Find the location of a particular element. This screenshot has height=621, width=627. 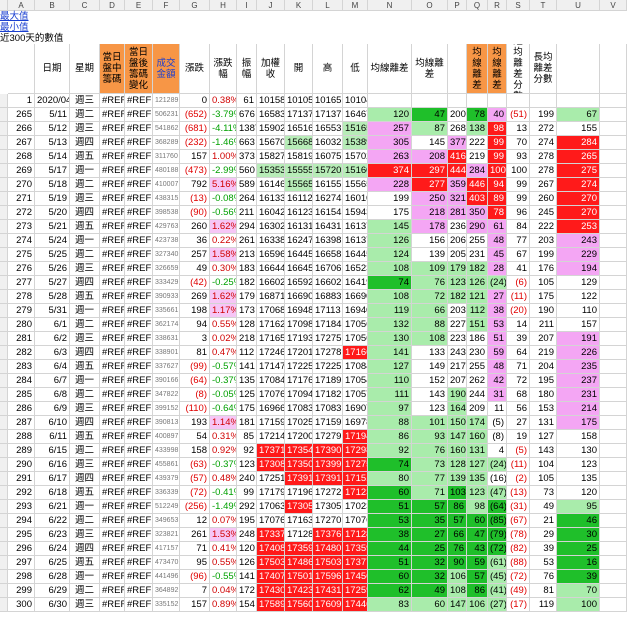

cell: 17391 is located at coordinates (299, 479).